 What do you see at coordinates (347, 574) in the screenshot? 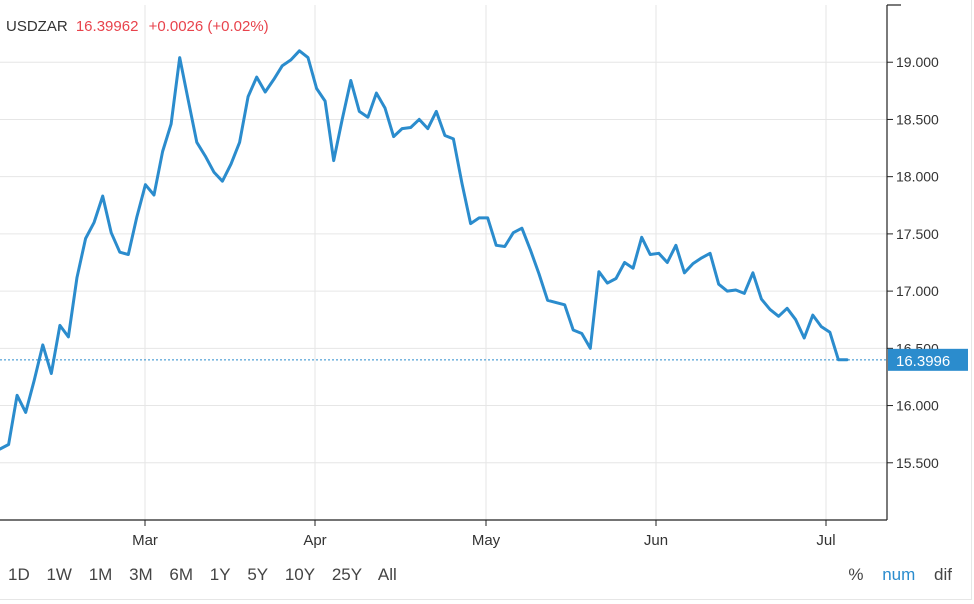
I see `range-button-25y: 25Y` at bounding box center [347, 574].